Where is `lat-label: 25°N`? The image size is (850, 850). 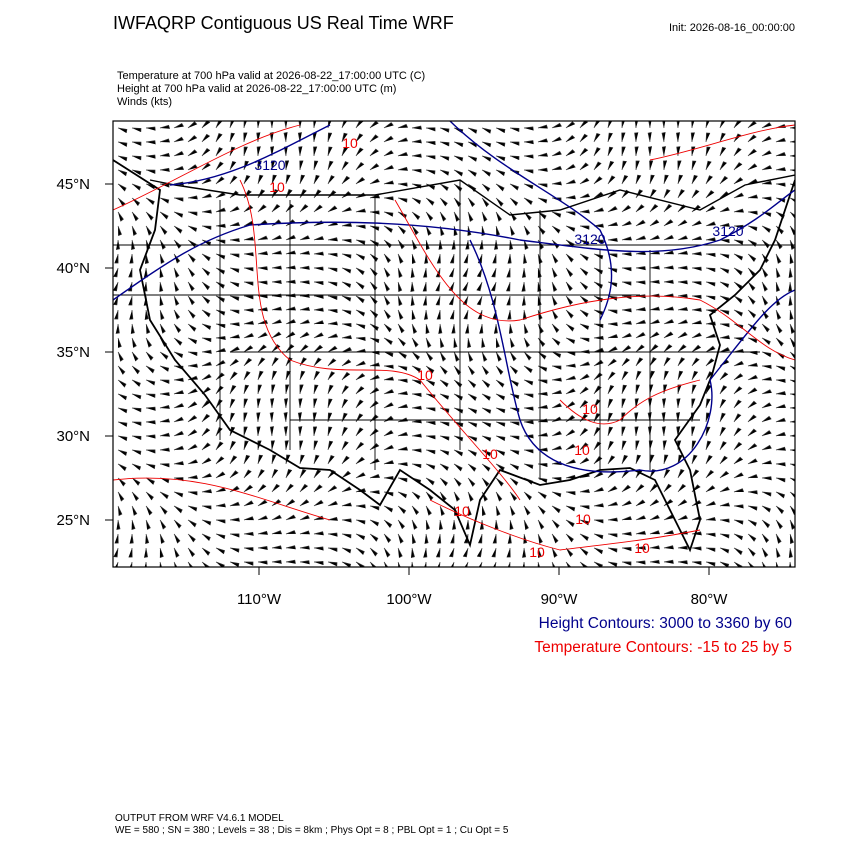
lat-label: 25°N is located at coordinates (73, 520).